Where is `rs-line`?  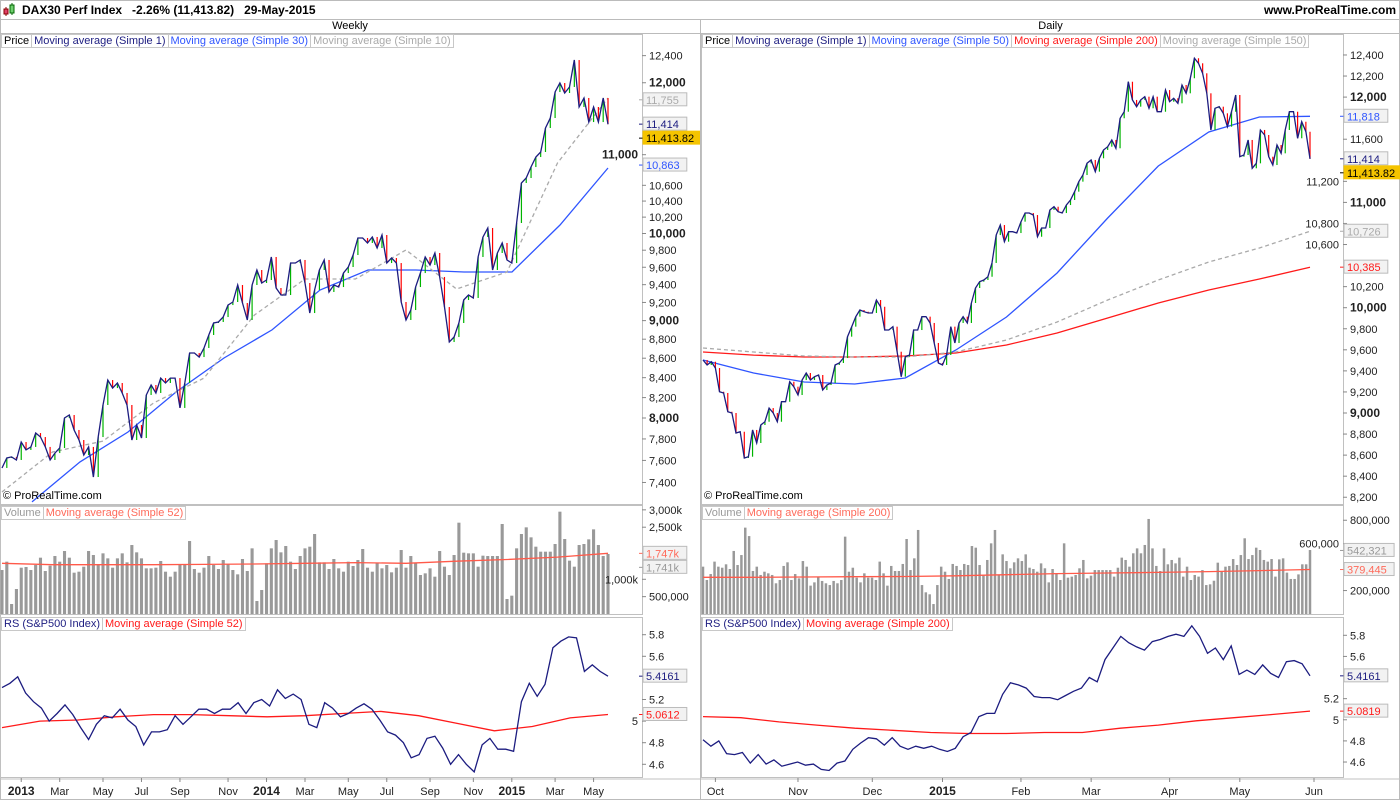
rs-line is located at coordinates (1006, 698).